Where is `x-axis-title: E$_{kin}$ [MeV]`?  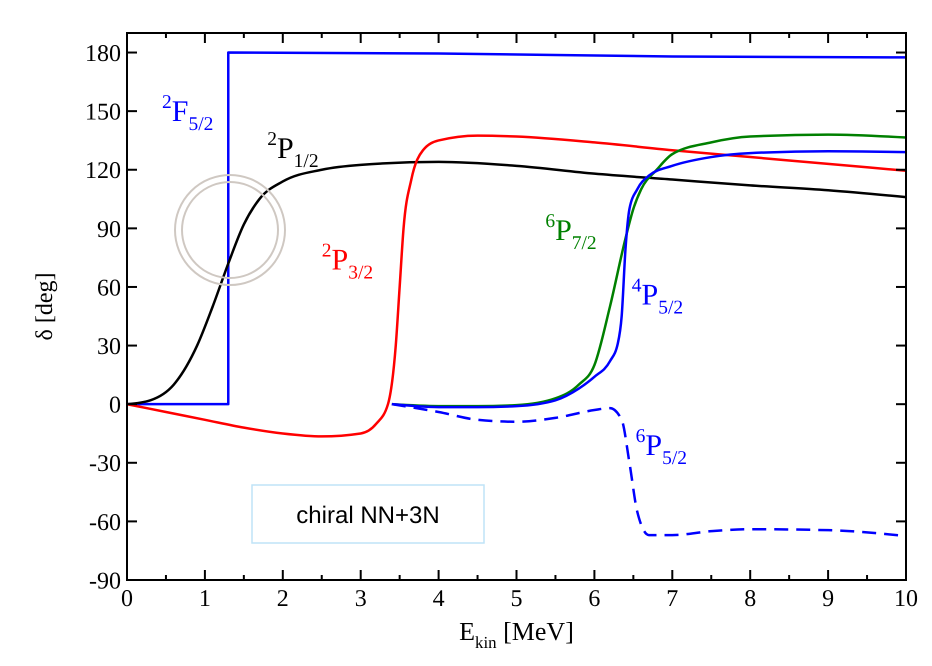
x-axis-title: E$_{kin}$ [MeV] is located at coordinates (516, 634).